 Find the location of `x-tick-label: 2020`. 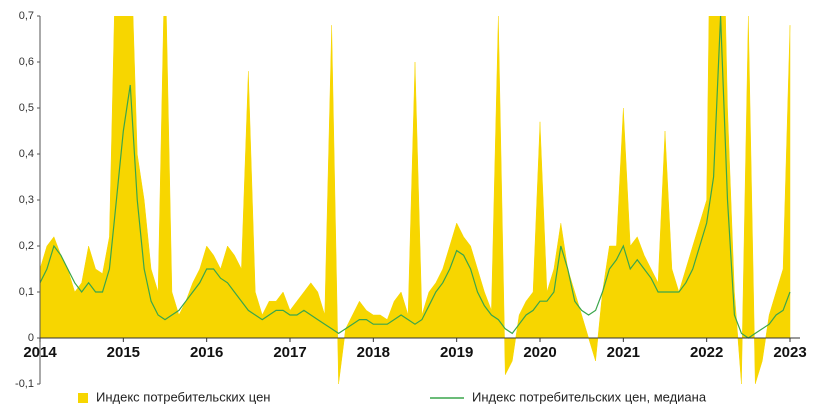

x-tick-label: 2020 is located at coordinates (539, 352).